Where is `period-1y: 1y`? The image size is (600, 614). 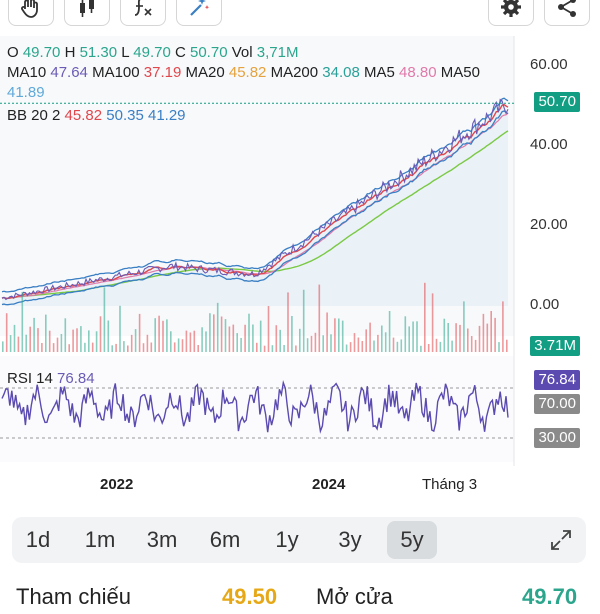
period-1y: 1y is located at coordinates (287, 539).